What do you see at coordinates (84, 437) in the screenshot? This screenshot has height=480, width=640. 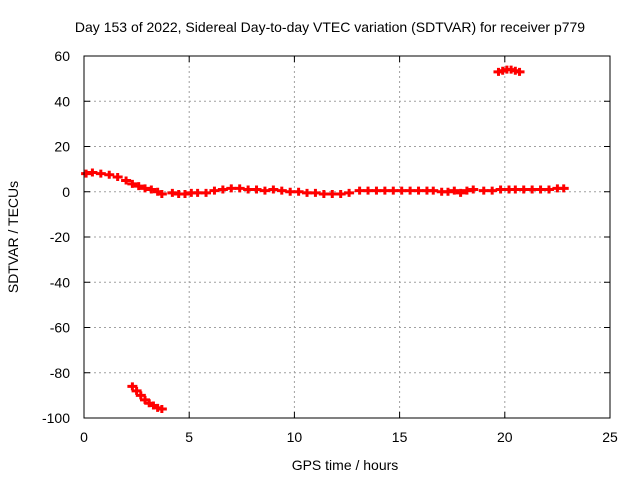 I see `x-tick-label: 0` at bounding box center [84, 437].